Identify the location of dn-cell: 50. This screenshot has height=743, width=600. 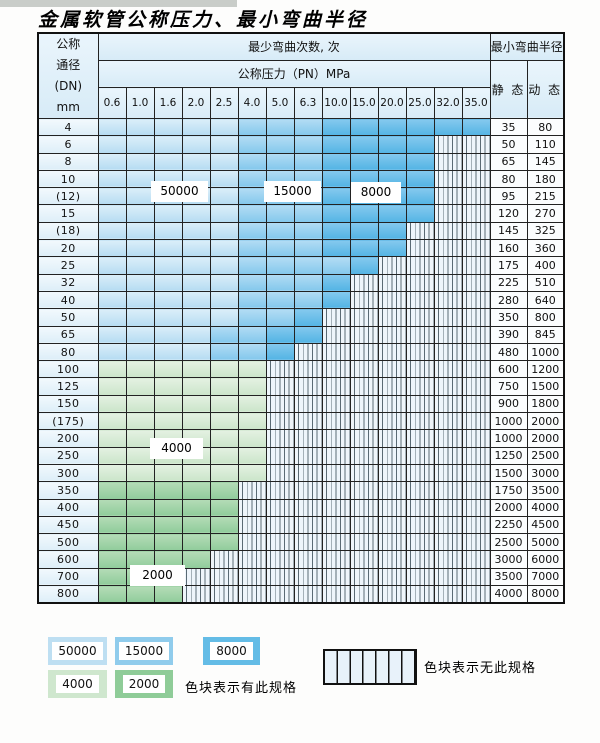
(68, 317).